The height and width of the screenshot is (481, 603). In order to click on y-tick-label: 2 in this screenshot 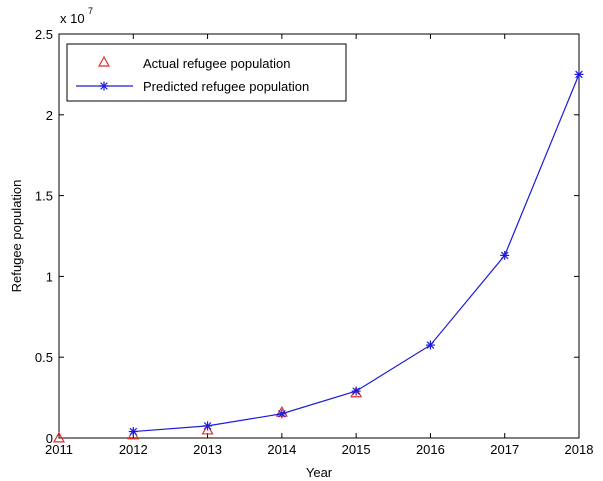, I will do `click(49, 115)`.